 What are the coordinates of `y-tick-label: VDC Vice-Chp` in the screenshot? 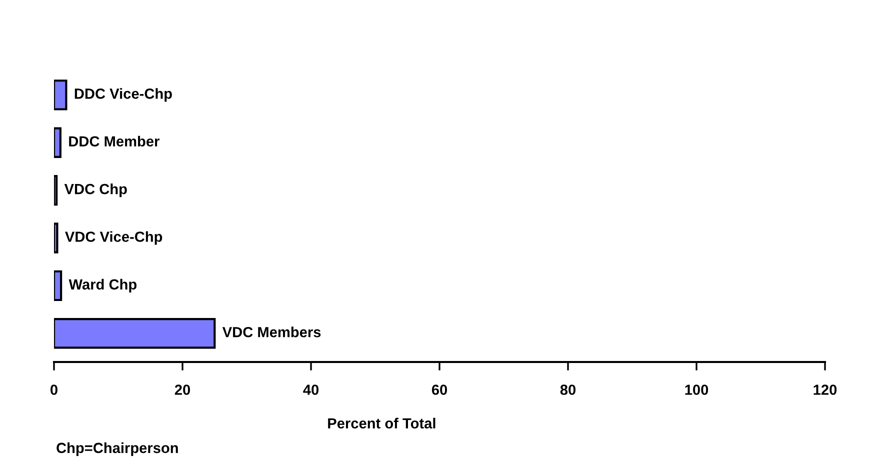 It's located at (113, 238).